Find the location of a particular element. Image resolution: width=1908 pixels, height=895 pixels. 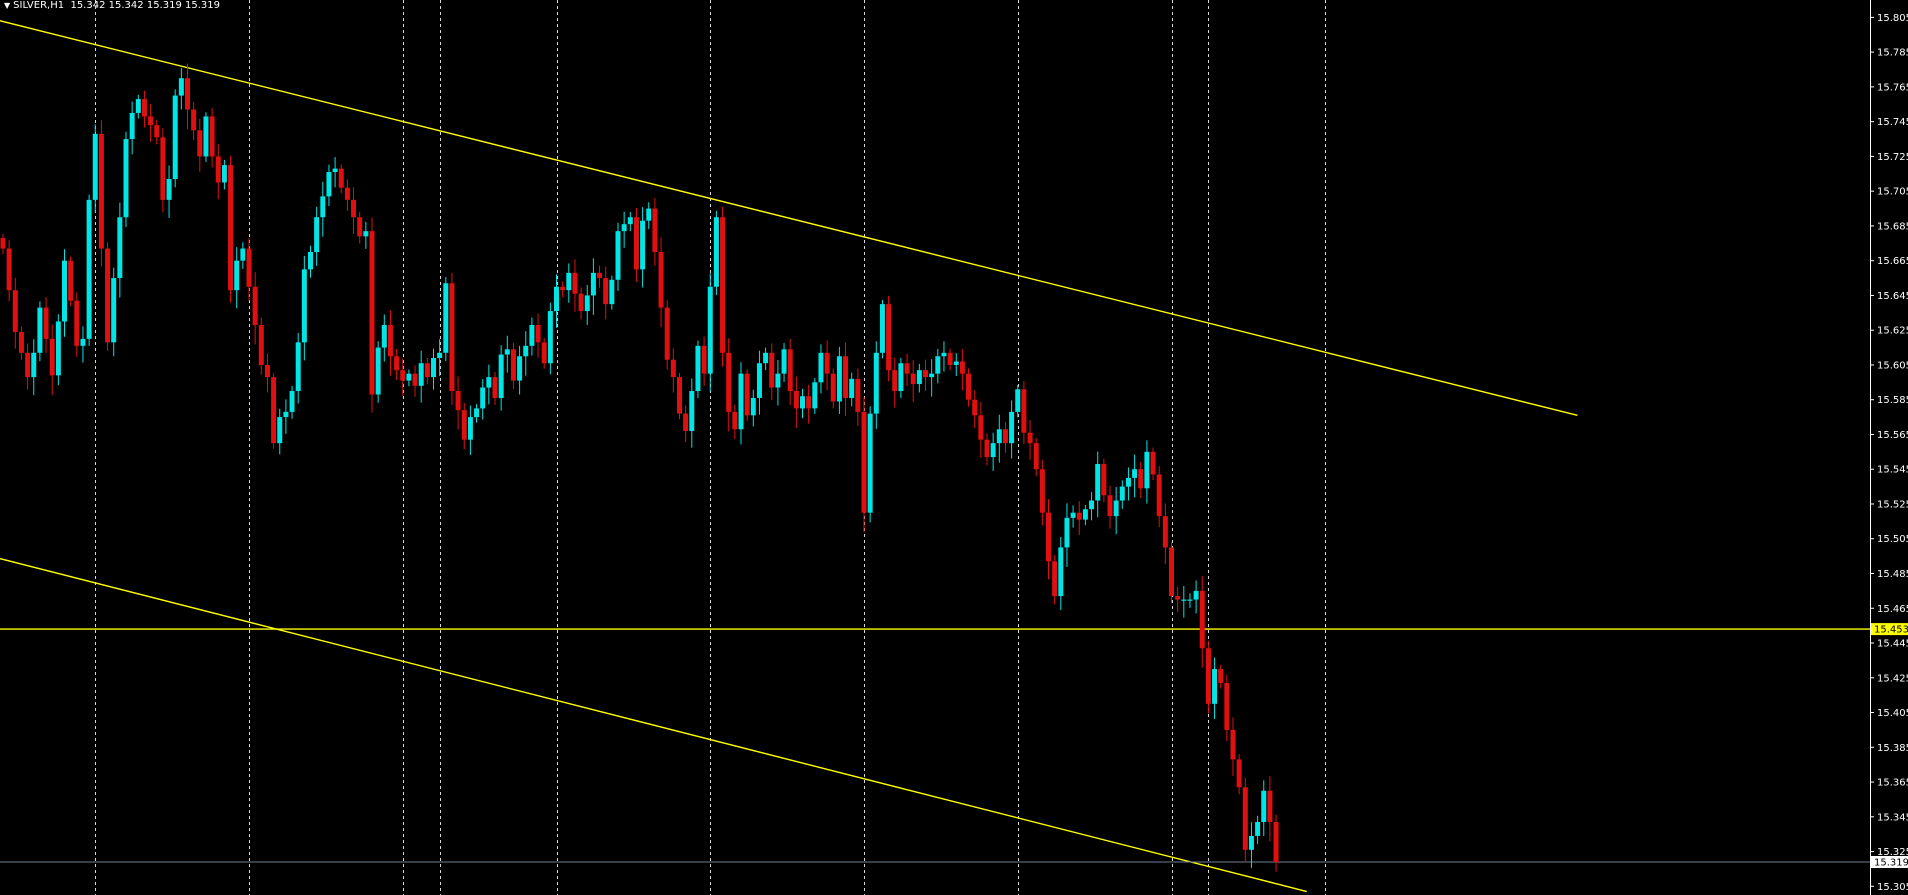

axis-tick-label: 15.425 is located at coordinates (1892, 678).